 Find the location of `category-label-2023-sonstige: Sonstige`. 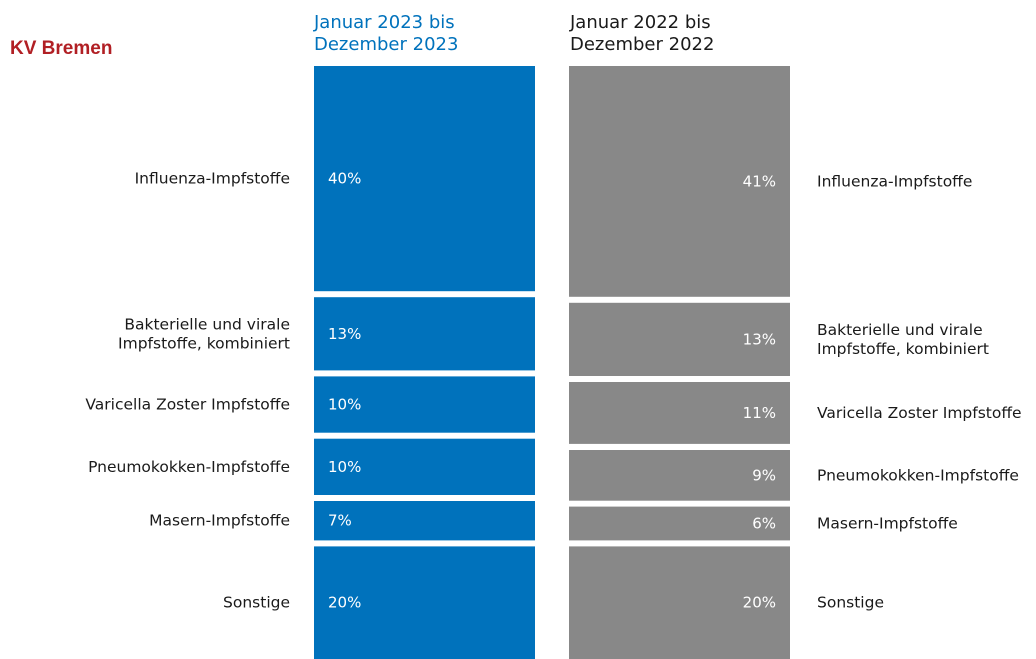

category-label-2023-sonstige: Sonstige is located at coordinates (256, 603).